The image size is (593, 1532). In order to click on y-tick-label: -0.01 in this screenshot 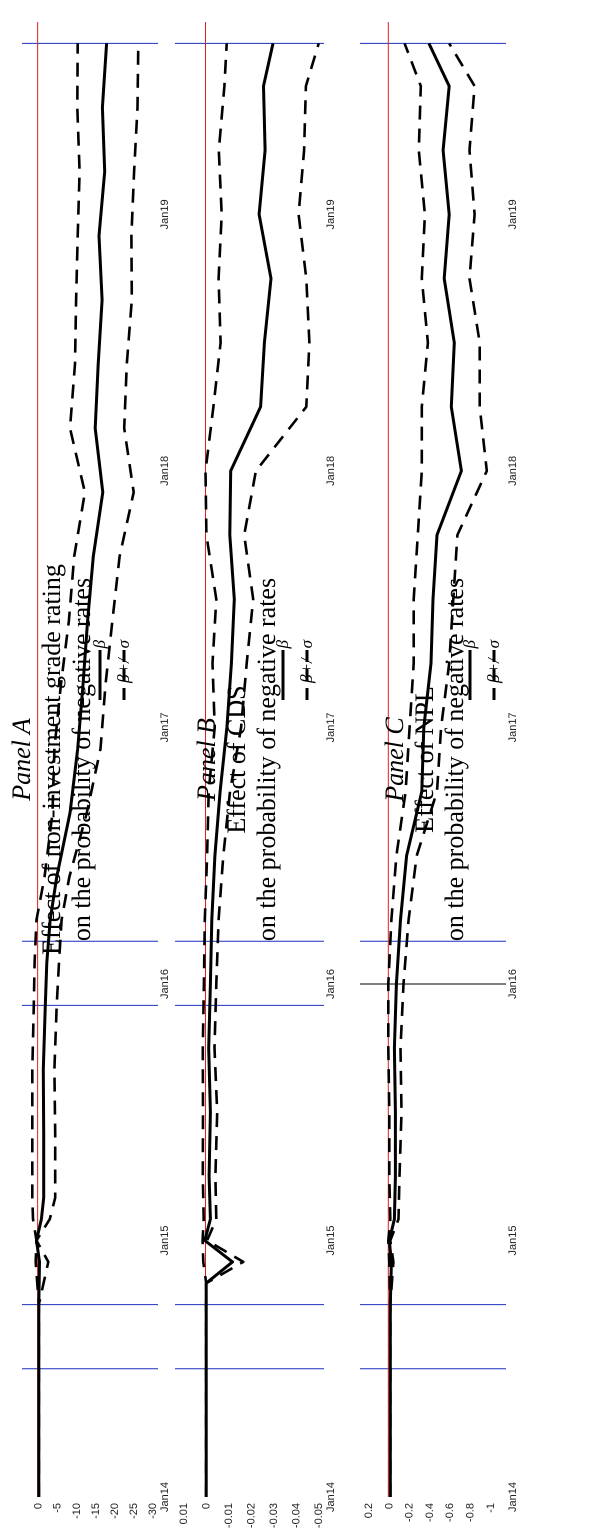, I will do `click(229, 1515)`.